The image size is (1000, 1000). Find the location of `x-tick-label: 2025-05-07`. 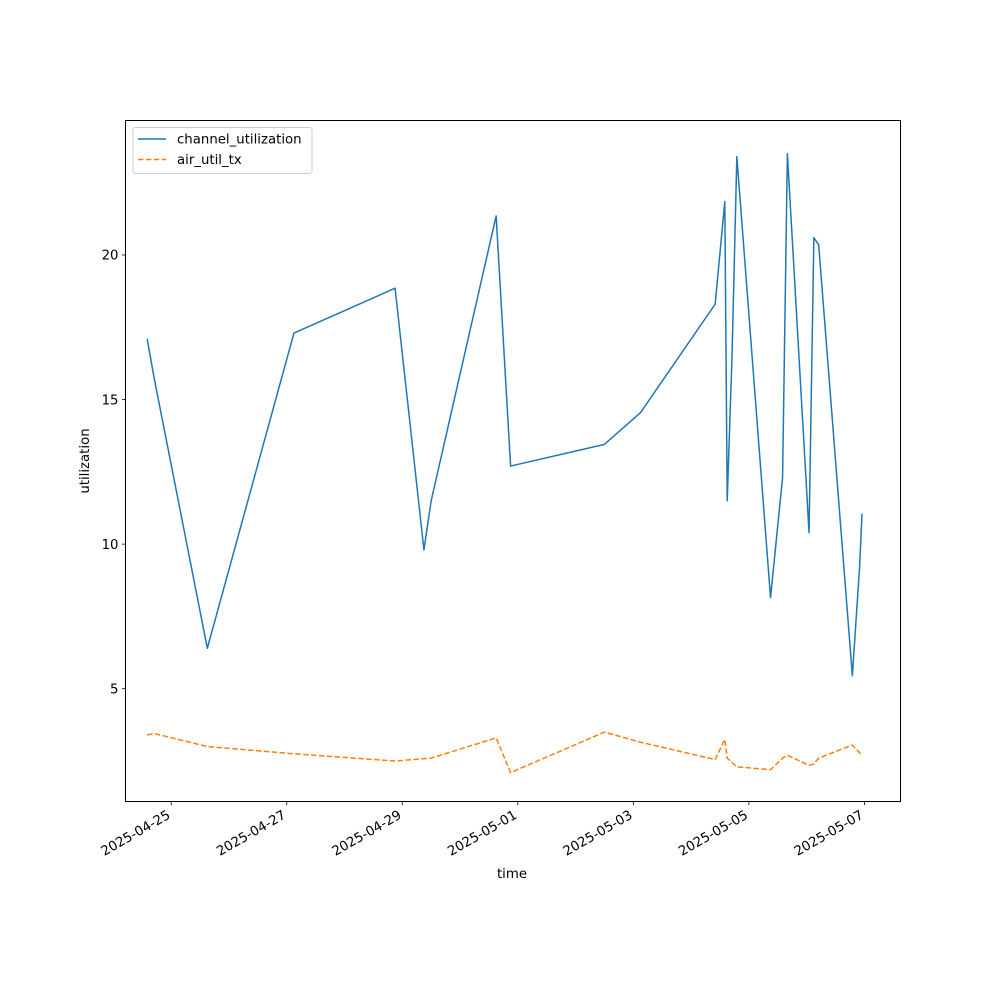

x-tick-label: 2025-05-07 is located at coordinates (829, 834).